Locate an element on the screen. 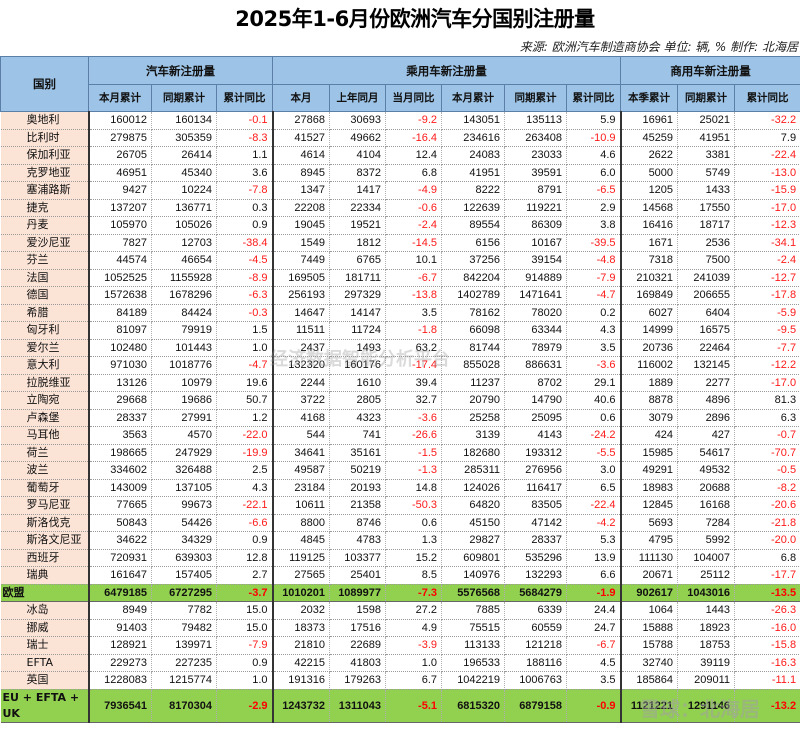 The image size is (800, 732). table-cell: 121218 is located at coordinates (536, 645).